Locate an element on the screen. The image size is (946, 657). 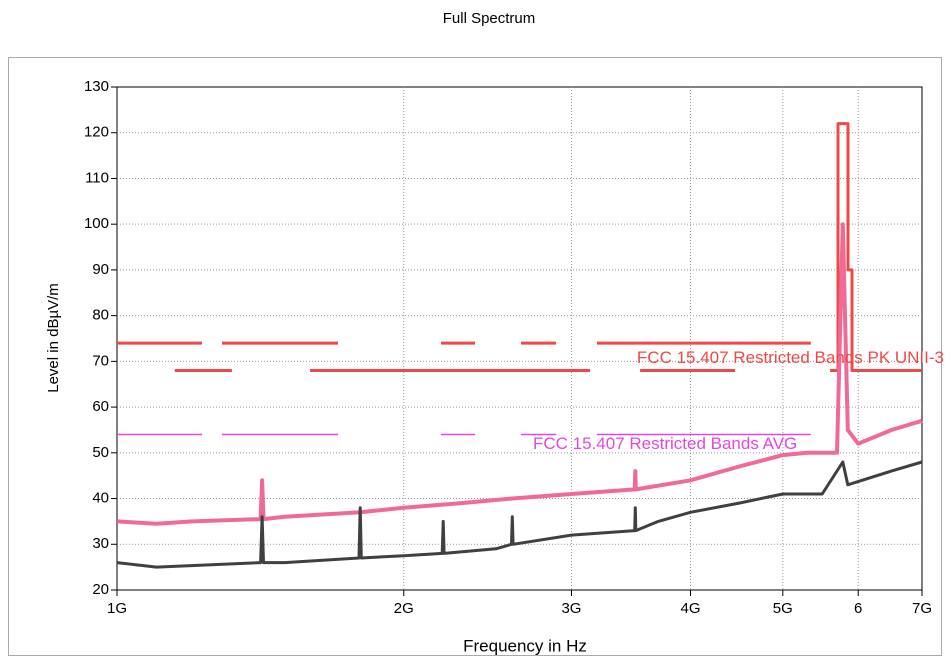
y-tick-label: 30 is located at coordinates (100, 543).